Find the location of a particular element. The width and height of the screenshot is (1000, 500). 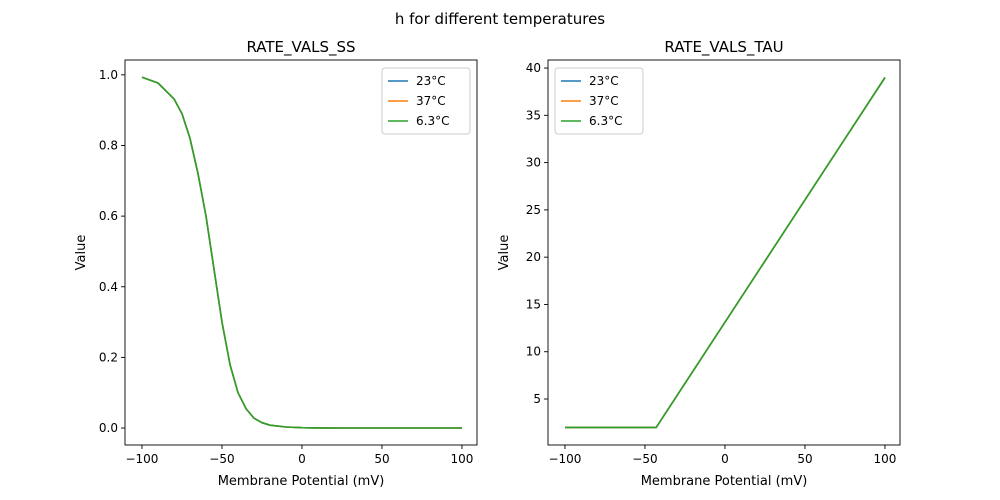

y-tick-label: 25 is located at coordinates (533, 210).